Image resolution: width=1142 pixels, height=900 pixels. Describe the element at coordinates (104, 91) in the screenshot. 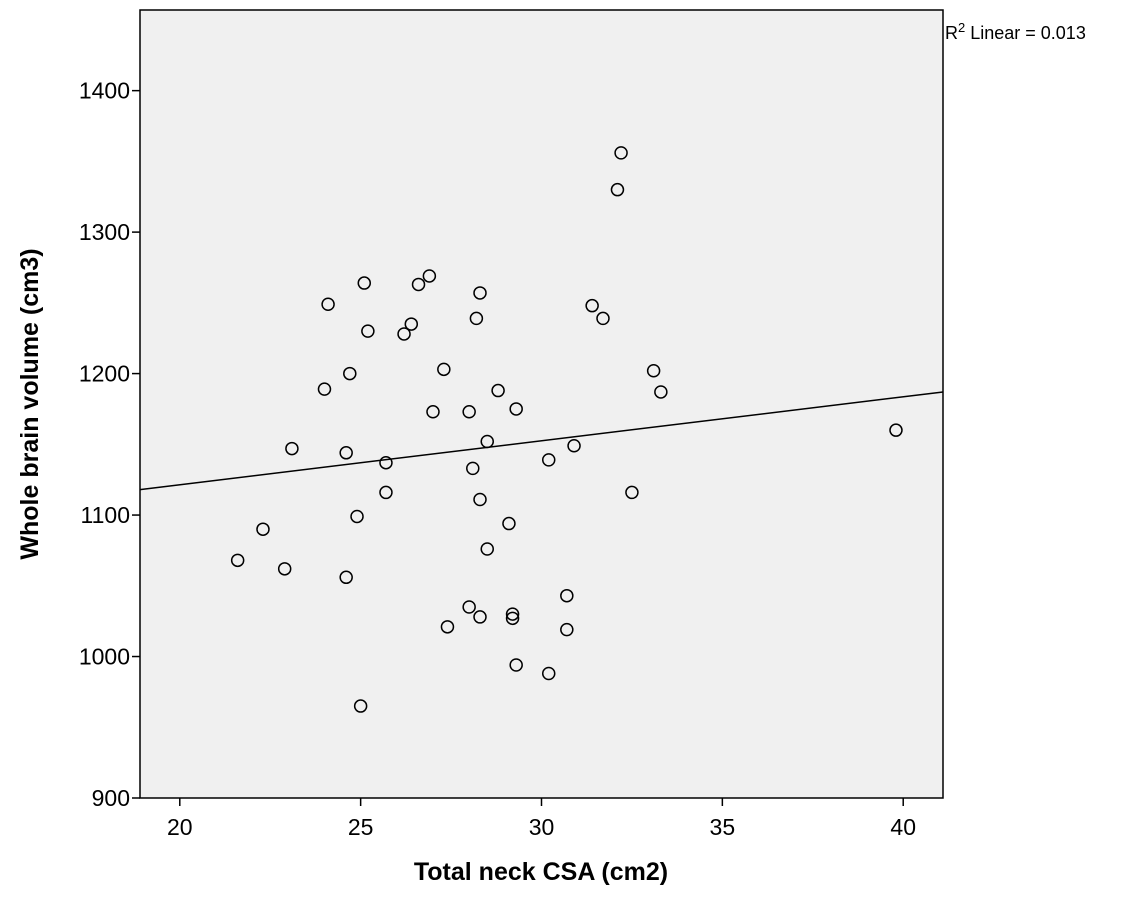

I see `y-tick-label: 1400` at that location.